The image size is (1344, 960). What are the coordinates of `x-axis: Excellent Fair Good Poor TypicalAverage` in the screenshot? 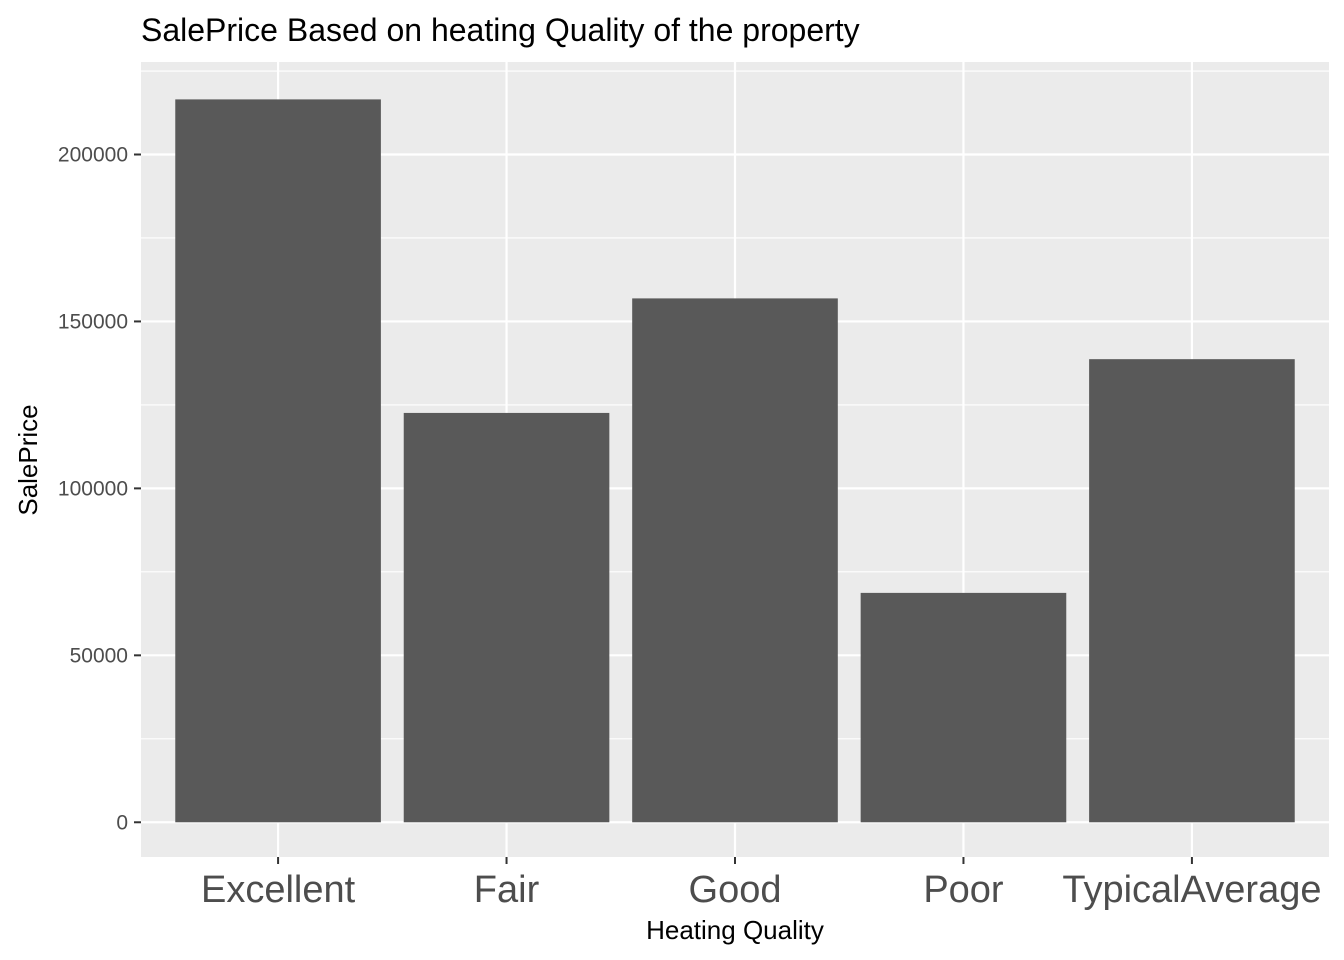 It's located at (761, 884).